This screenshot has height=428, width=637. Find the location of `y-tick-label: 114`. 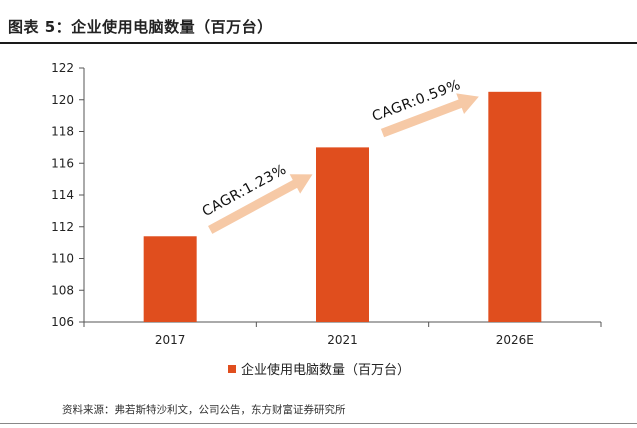

y-tick-label: 114 is located at coordinates (62, 195).